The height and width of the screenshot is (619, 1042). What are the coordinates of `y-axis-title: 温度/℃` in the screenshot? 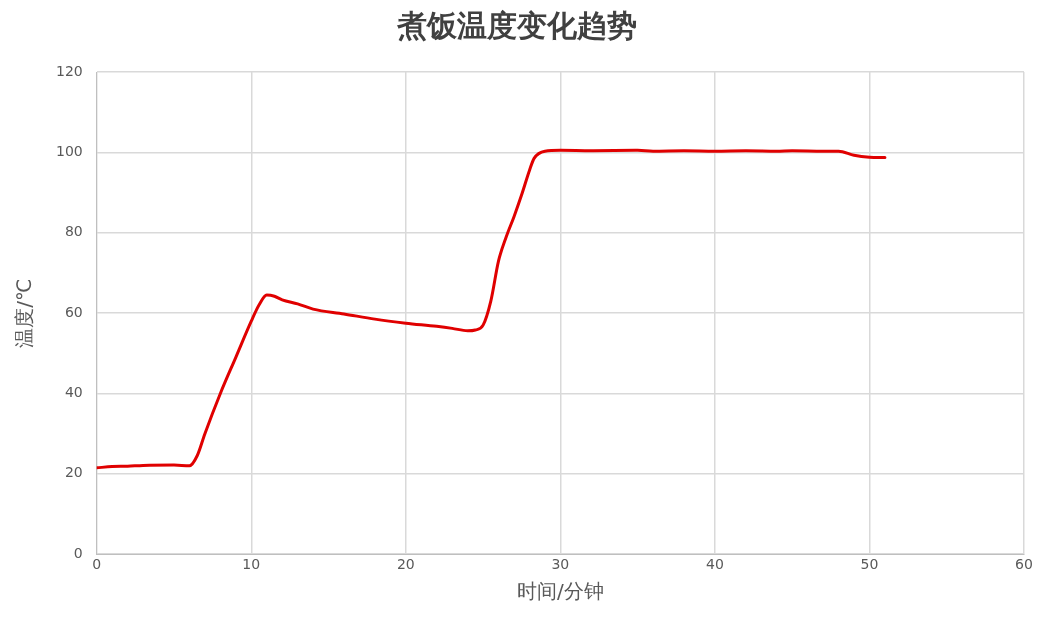 It's located at (24, 313).